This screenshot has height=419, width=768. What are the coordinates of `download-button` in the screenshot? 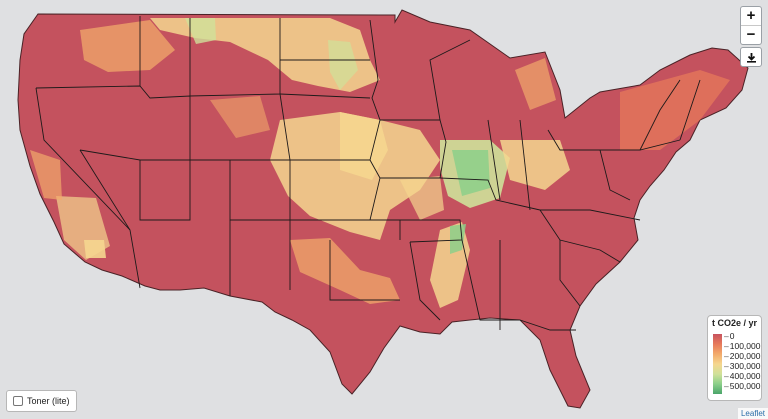 It's located at (751, 57).